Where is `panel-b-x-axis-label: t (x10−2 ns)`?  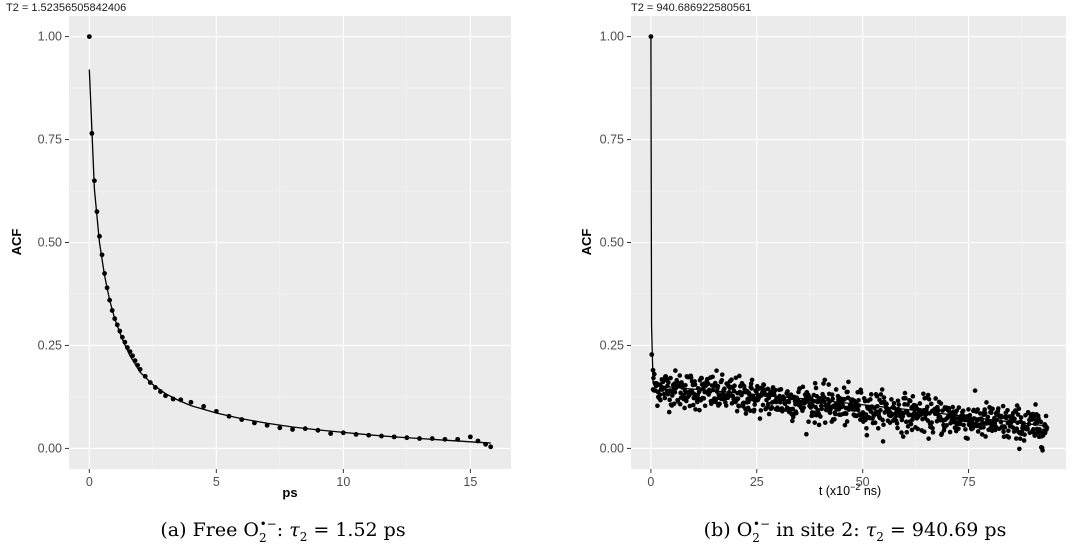
panel-b-x-axis-label: t (x10−2 ns) is located at coordinates (850, 490).